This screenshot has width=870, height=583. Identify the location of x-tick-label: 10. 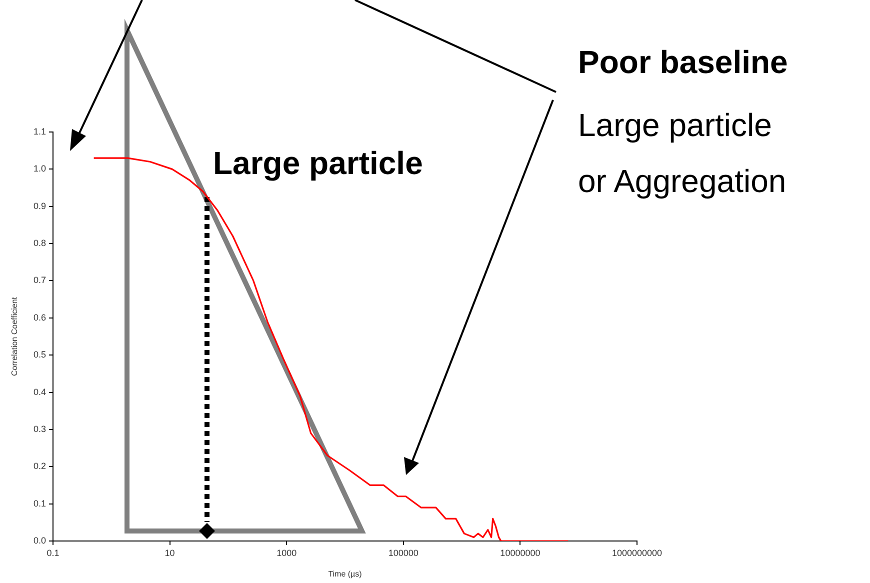
(169, 553).